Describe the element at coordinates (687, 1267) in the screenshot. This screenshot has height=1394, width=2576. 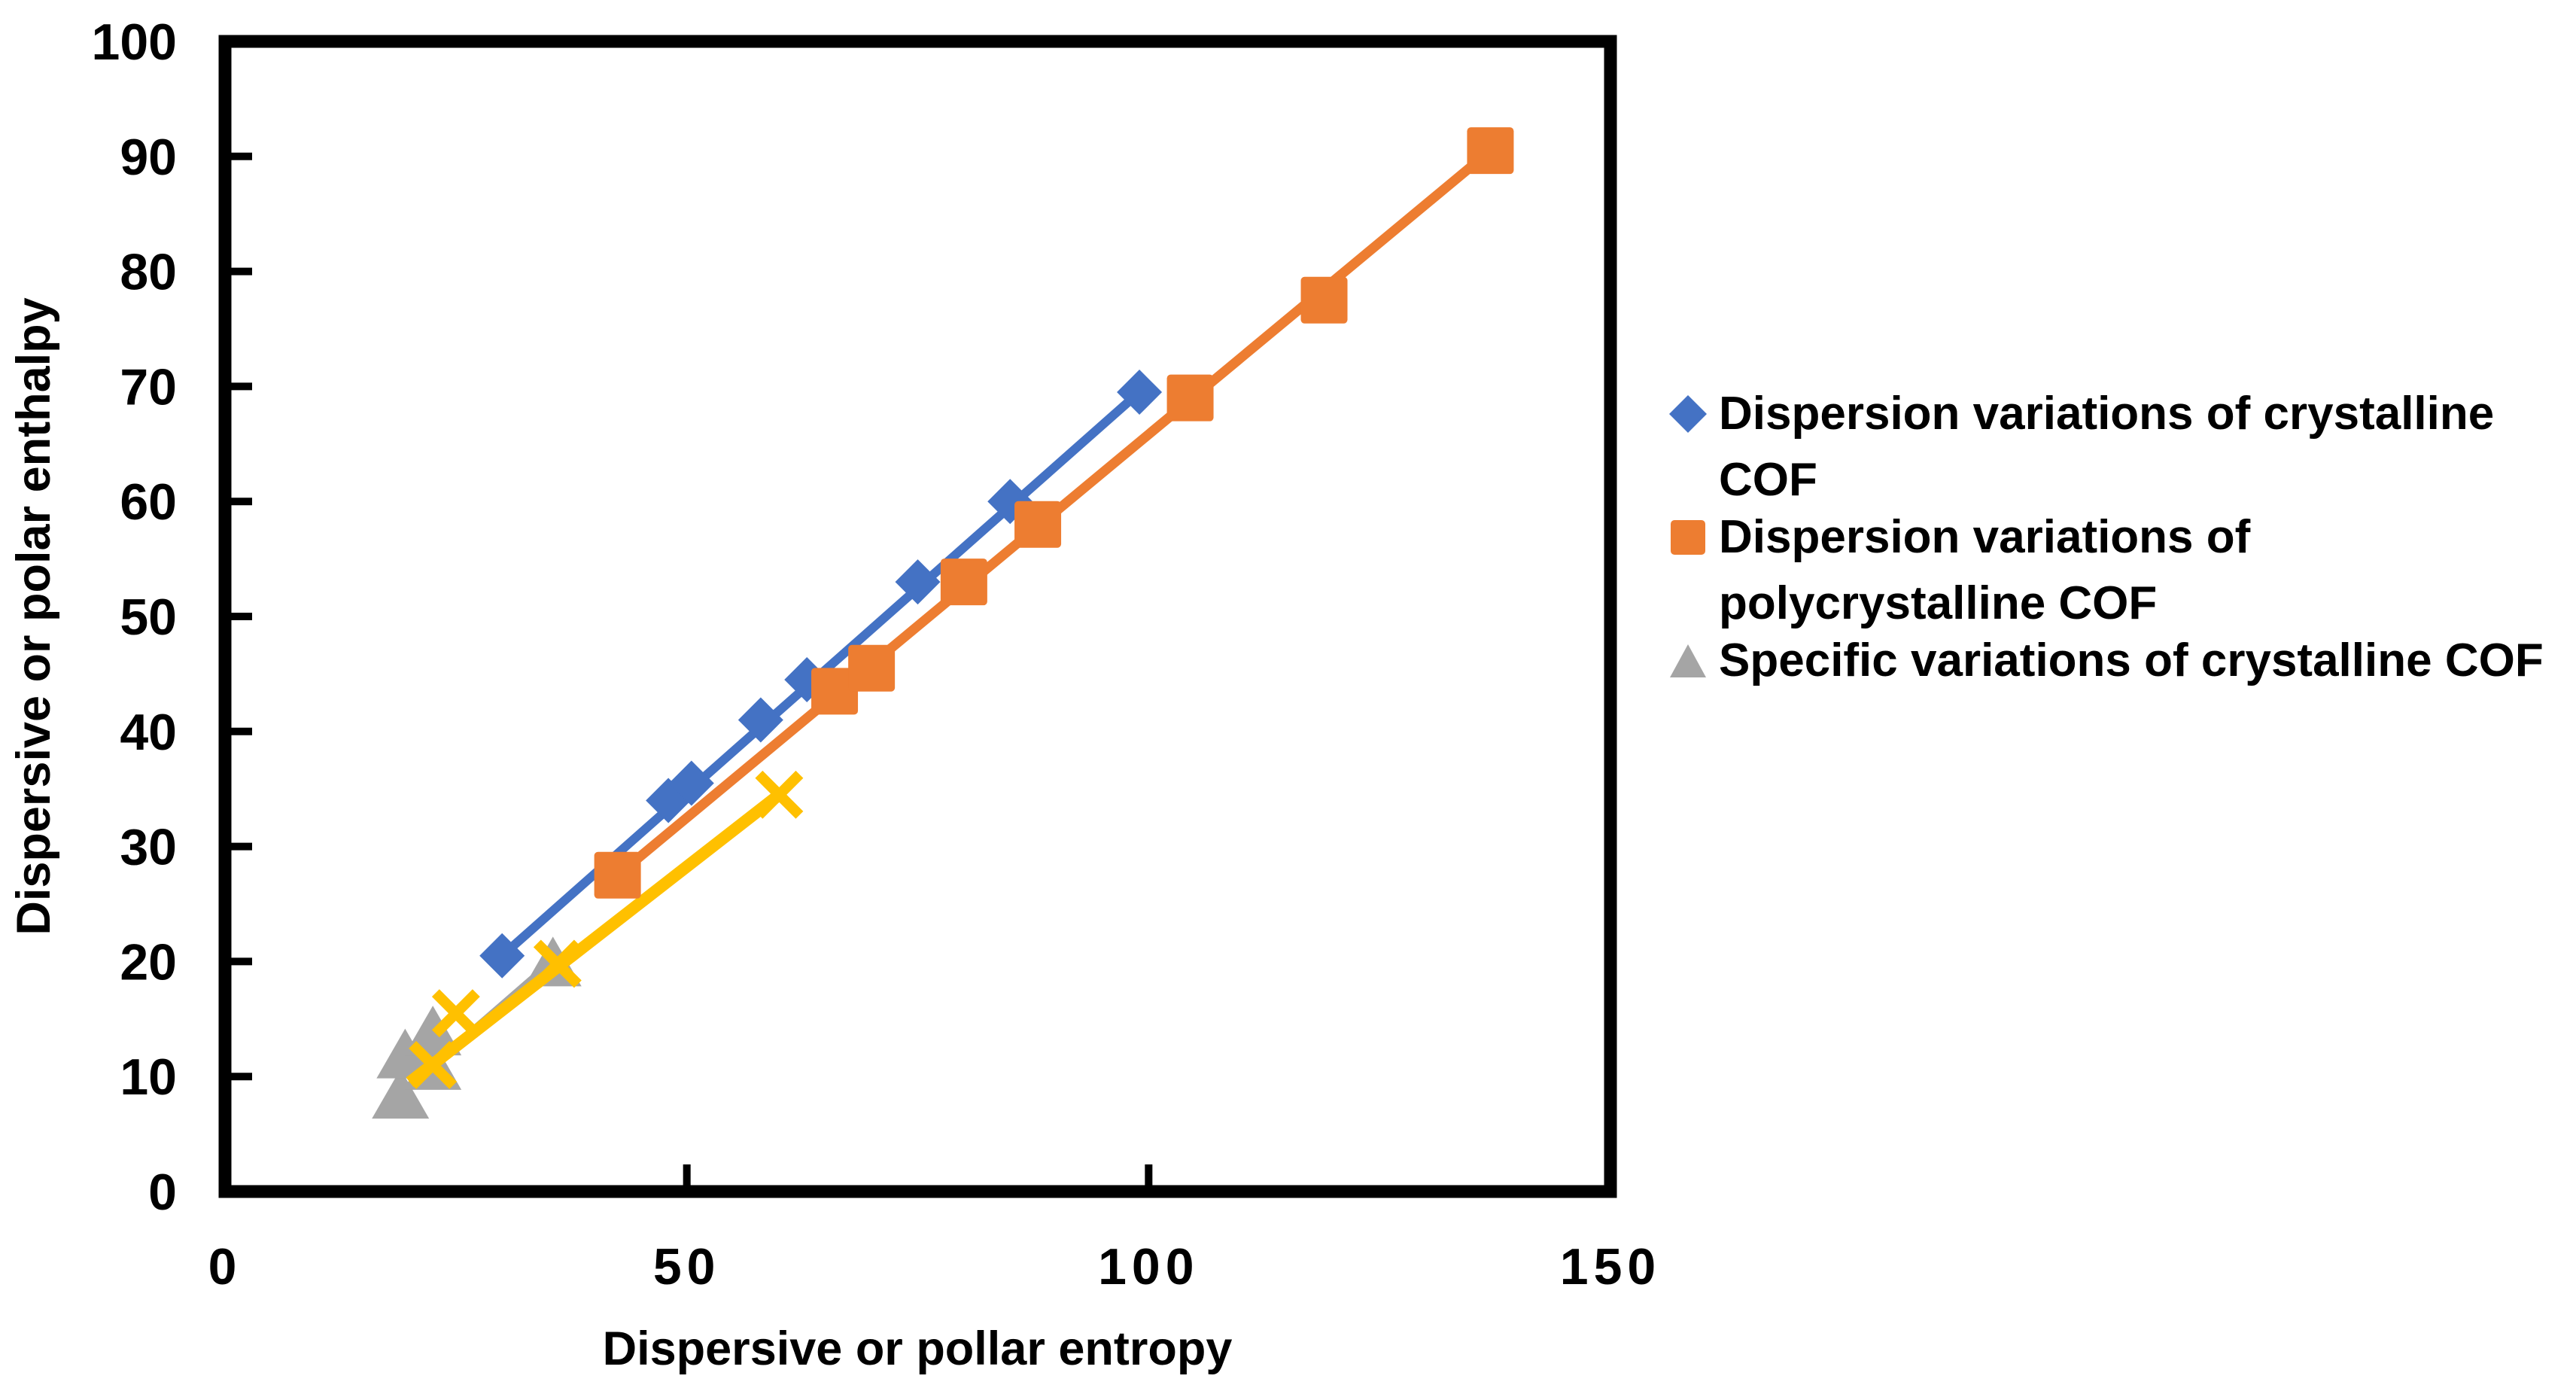
I see `x-tick-label: 50` at that location.